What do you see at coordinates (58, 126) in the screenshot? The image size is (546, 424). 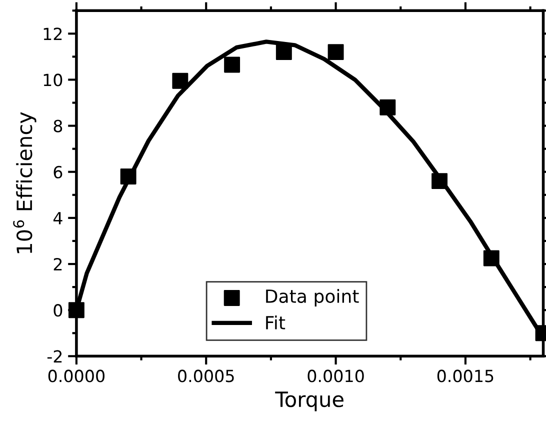 I see `y-tick-label: 8` at bounding box center [58, 126].